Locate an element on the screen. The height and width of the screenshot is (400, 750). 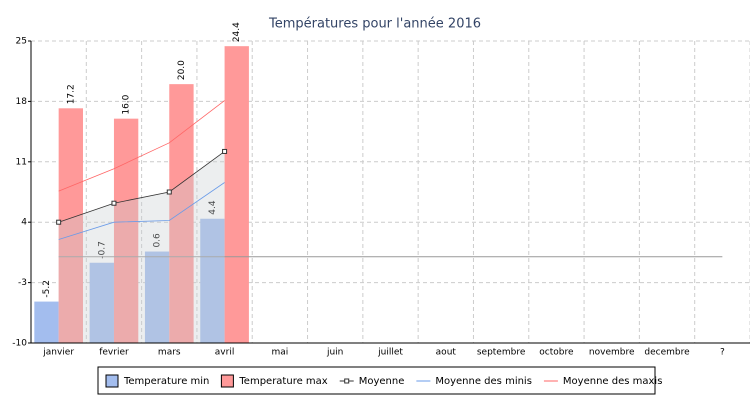
data-label: 20.0 is located at coordinates (182, 70).